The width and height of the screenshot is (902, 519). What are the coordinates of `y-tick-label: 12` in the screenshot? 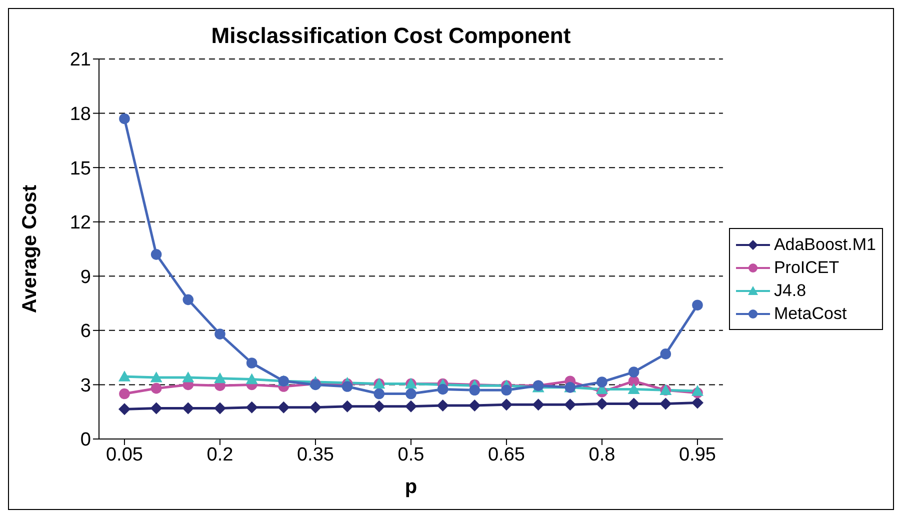 It's located at (80, 223).